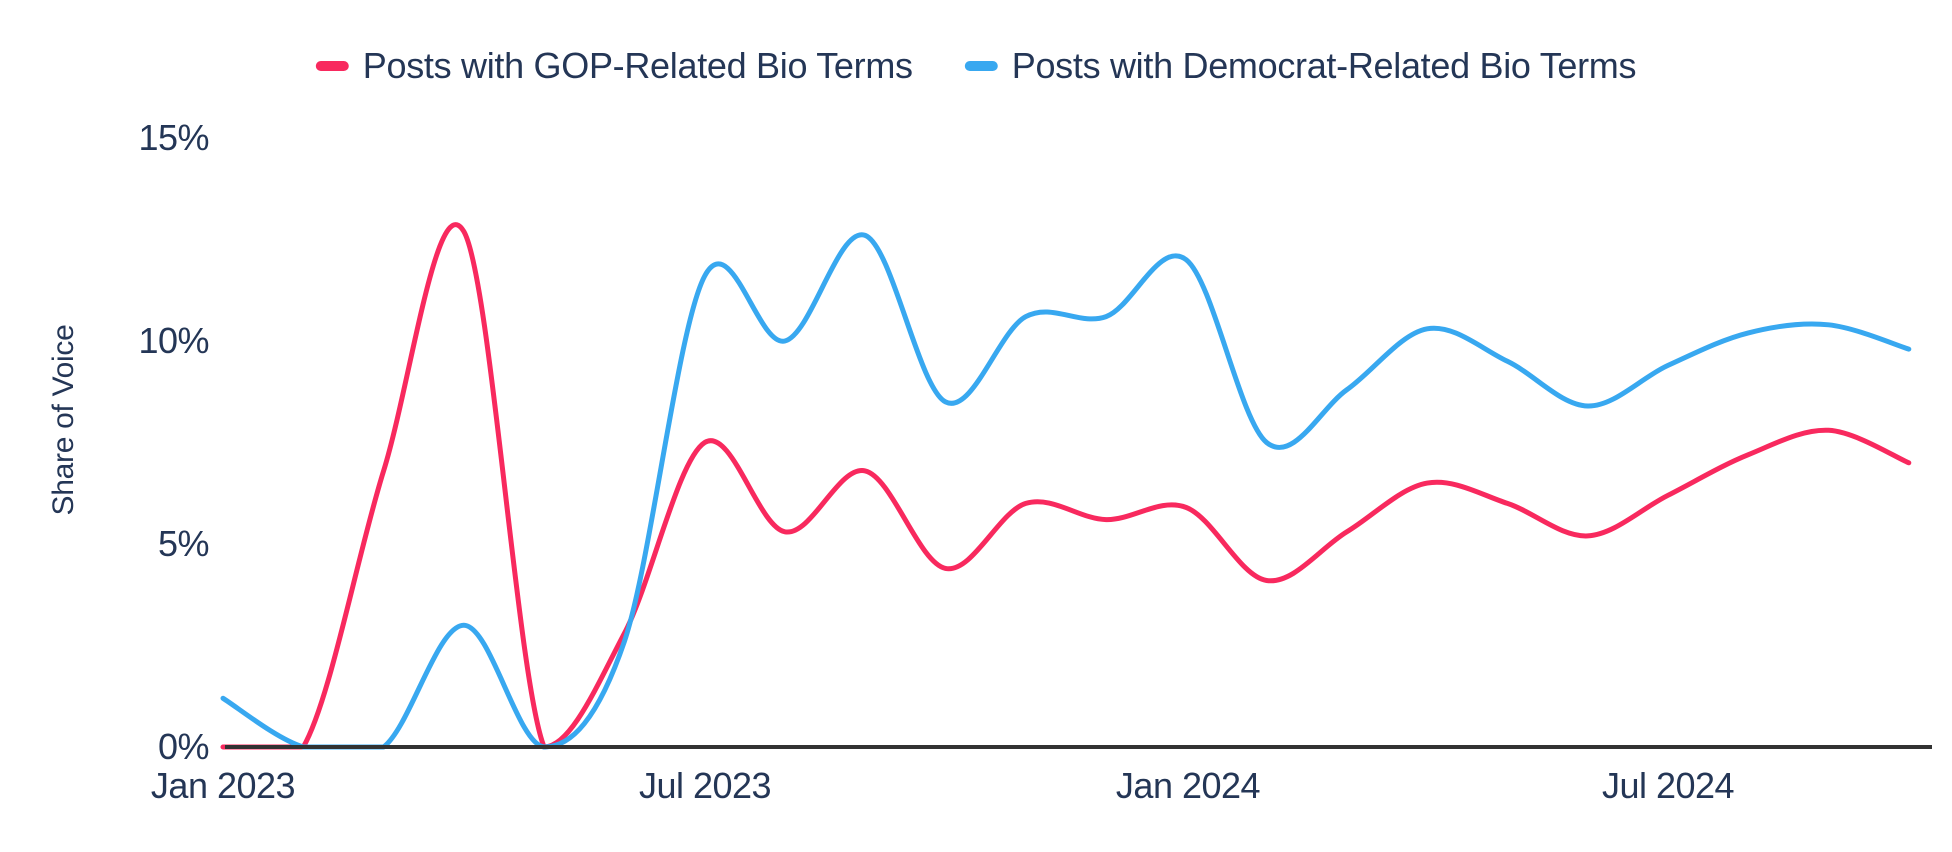 The width and height of the screenshot is (1952, 852). What do you see at coordinates (173, 137) in the screenshot?
I see `y-tick-15: 15%` at bounding box center [173, 137].